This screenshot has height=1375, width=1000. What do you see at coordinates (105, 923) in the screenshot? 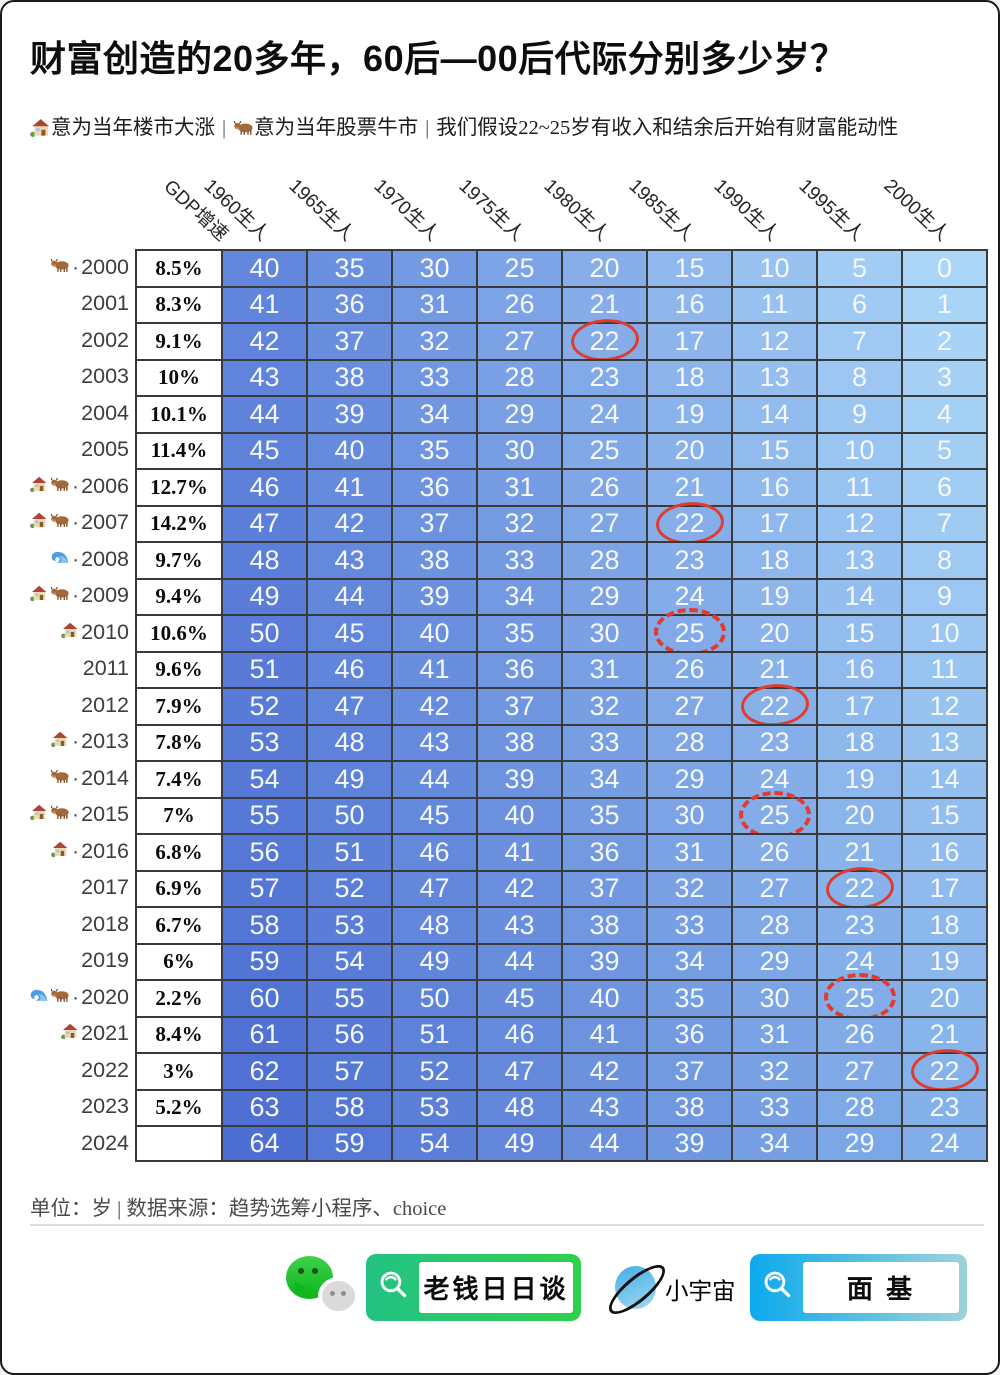
I see `year-label: 2018` at bounding box center [105, 923].